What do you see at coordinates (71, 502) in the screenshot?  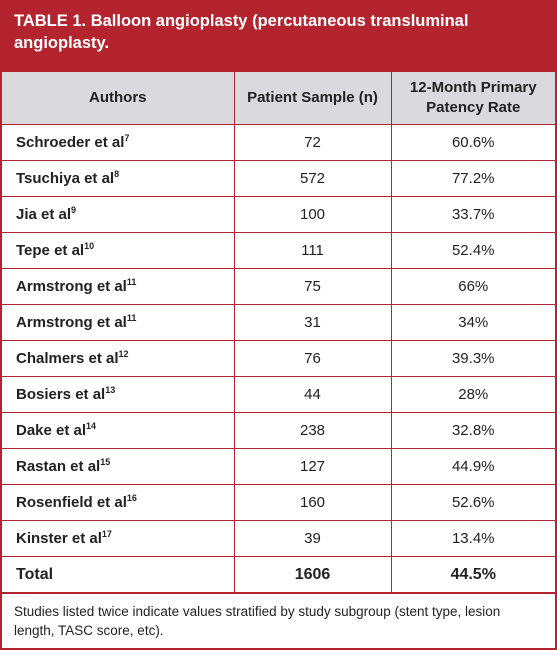 I see `author-name: Rosenfield et al` at bounding box center [71, 502].